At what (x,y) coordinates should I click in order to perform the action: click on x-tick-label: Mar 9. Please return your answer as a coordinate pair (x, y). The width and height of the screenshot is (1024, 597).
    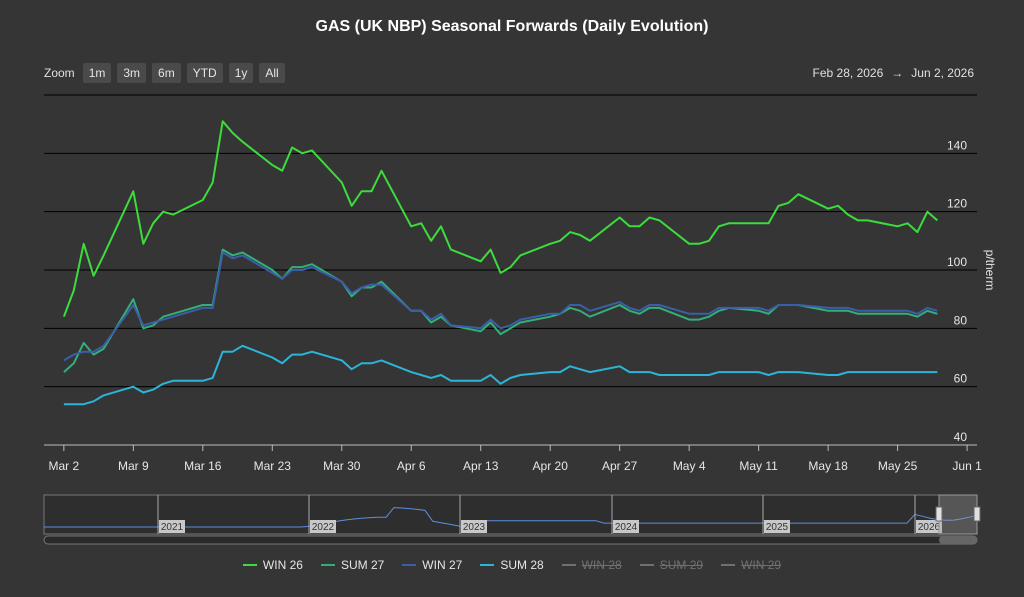
    Looking at the image, I should click on (133, 466).